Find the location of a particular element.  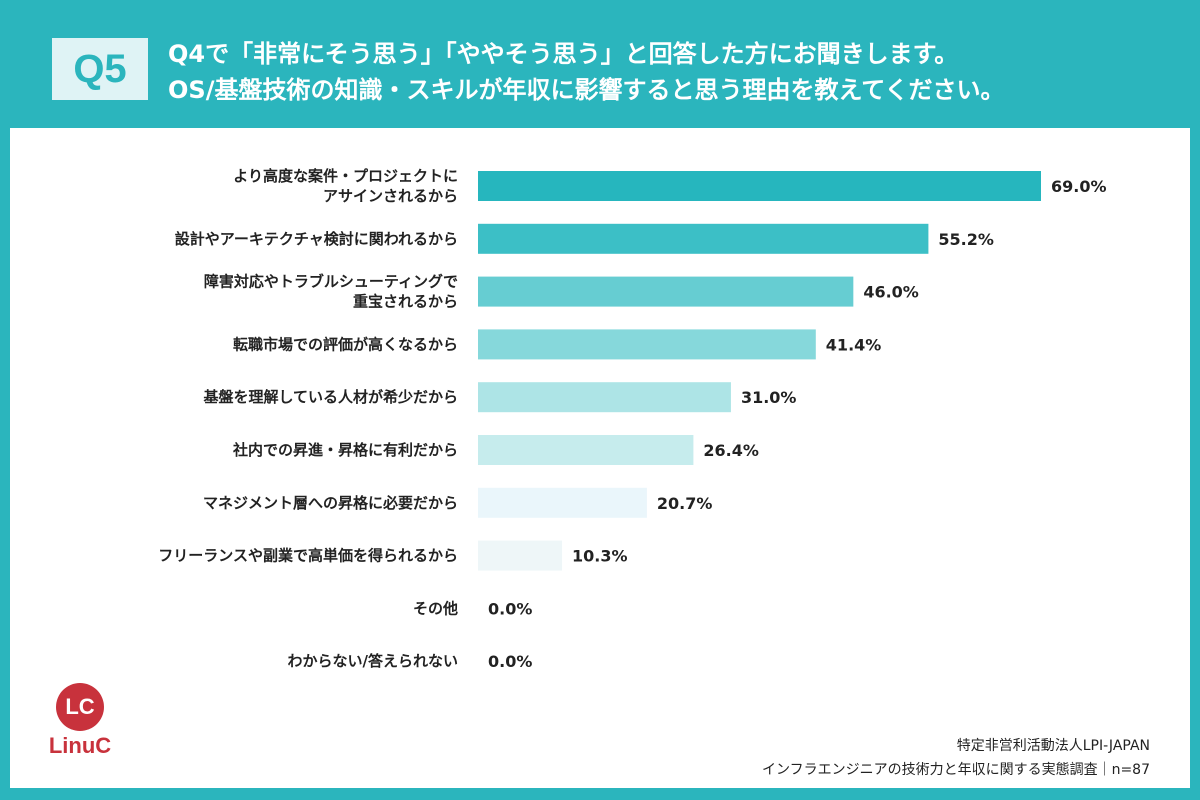

category-label-3: 障害対応やトラブルシューティングで重宝されるから is located at coordinates (331, 292).